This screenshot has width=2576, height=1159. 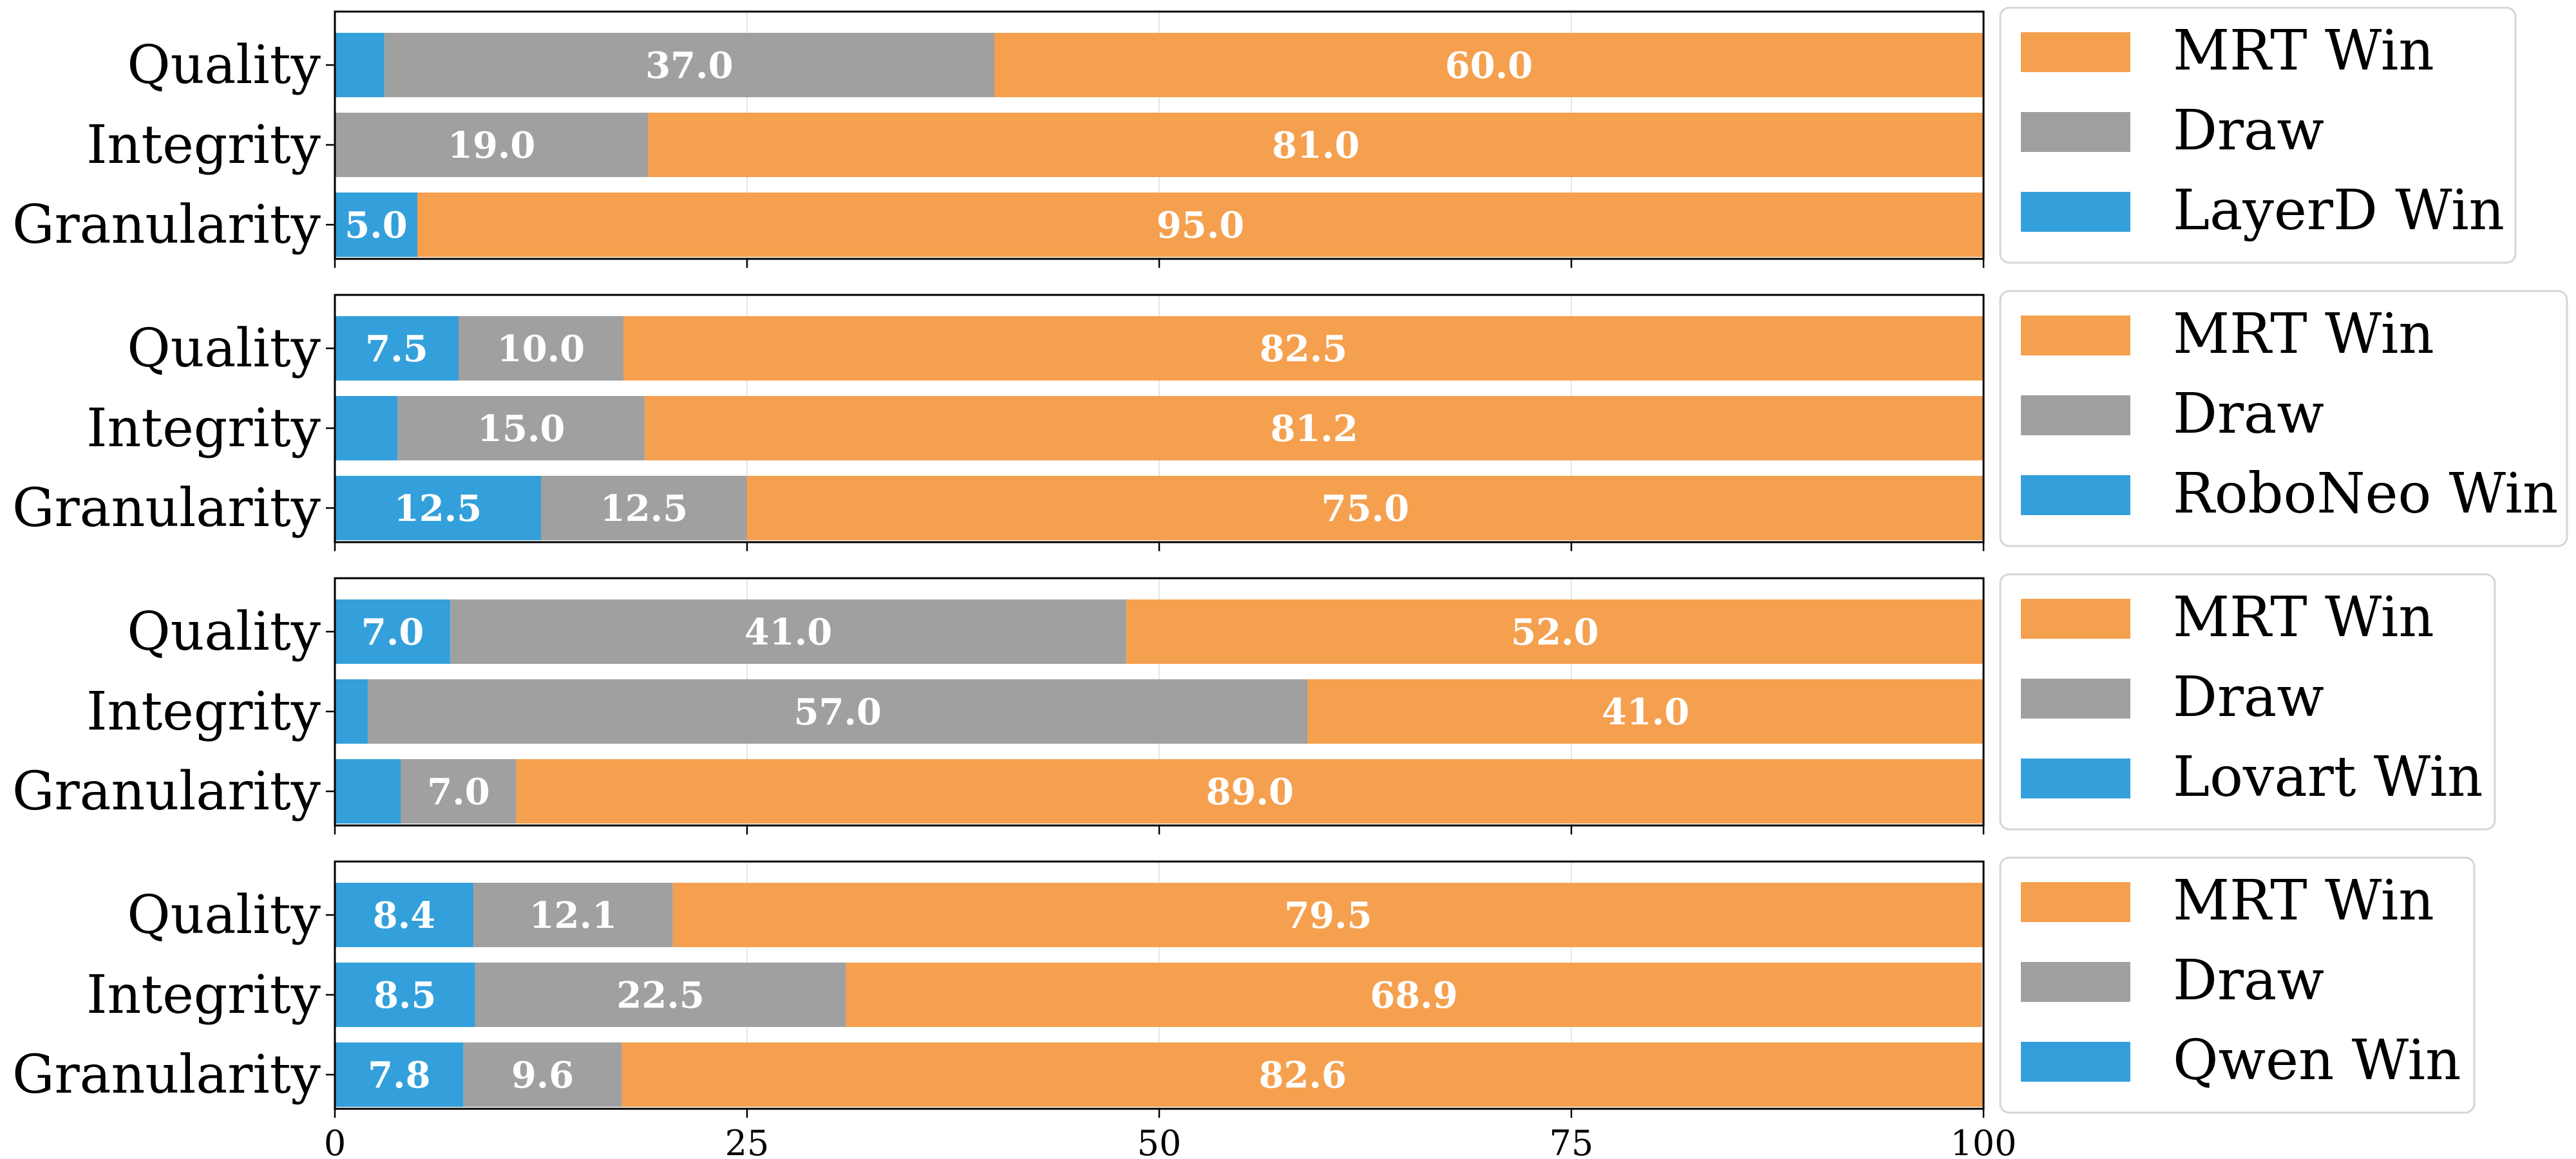 I want to click on legend-label: LayerD Win, so click(x=2339, y=210).